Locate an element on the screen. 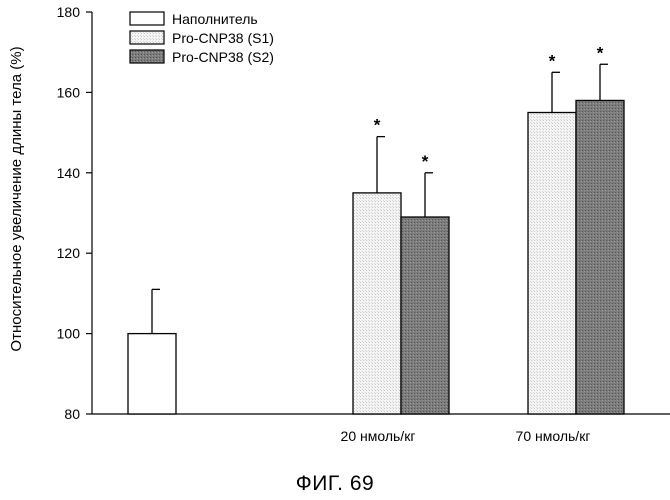 This screenshot has height=500, width=670. legend-label: Pro-CNP38 (S1) is located at coordinates (223, 38).